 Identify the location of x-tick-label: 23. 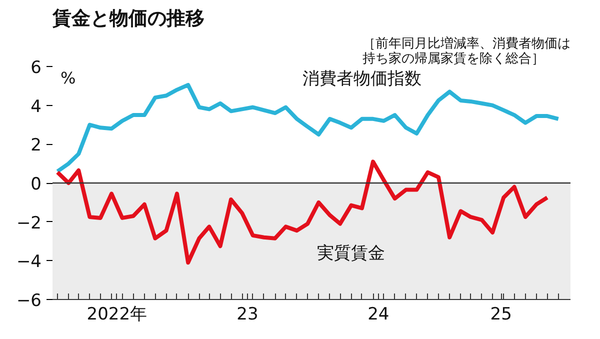
(247, 314).